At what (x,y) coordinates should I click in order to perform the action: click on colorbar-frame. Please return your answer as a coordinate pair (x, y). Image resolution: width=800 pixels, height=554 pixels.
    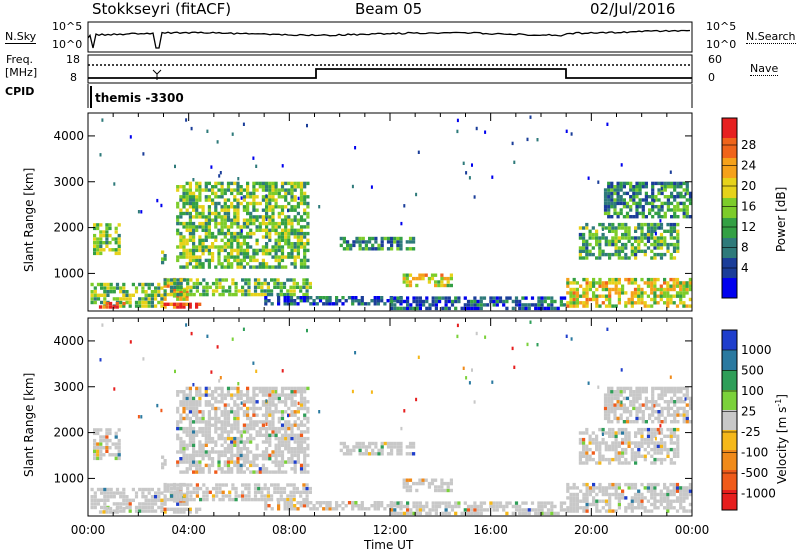
    Looking at the image, I should click on (729, 420).